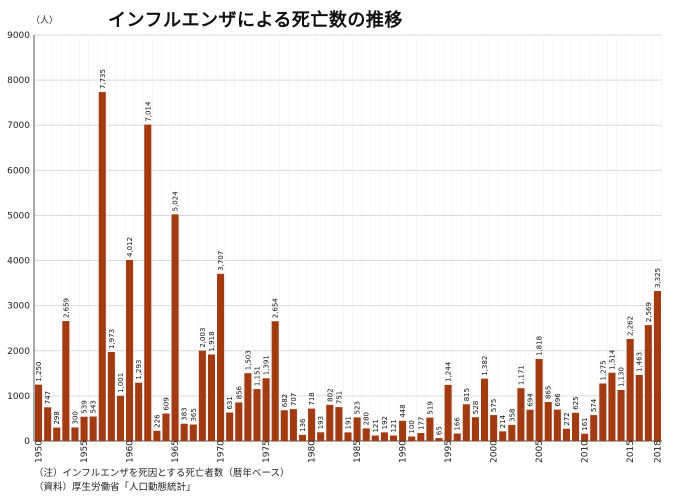  What do you see at coordinates (412, 426) in the screenshot?
I see `data-label: 100` at bounding box center [412, 426].